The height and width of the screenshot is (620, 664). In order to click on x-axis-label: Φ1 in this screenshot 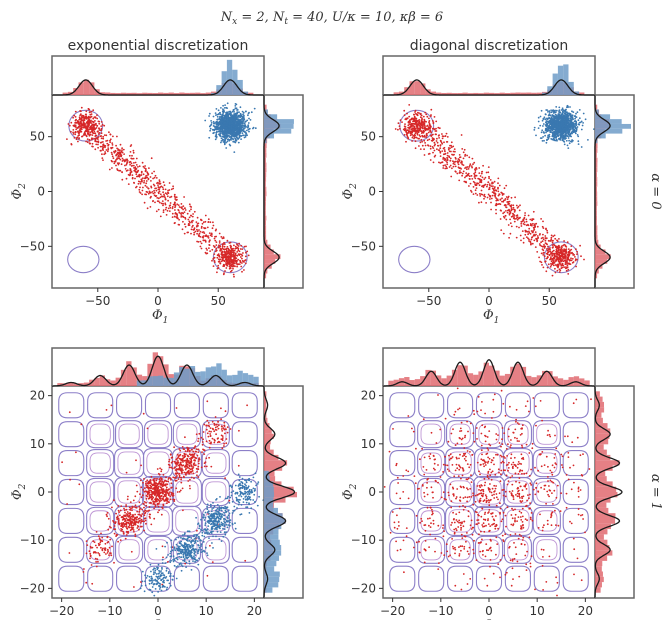, I will do `click(491, 317)`.